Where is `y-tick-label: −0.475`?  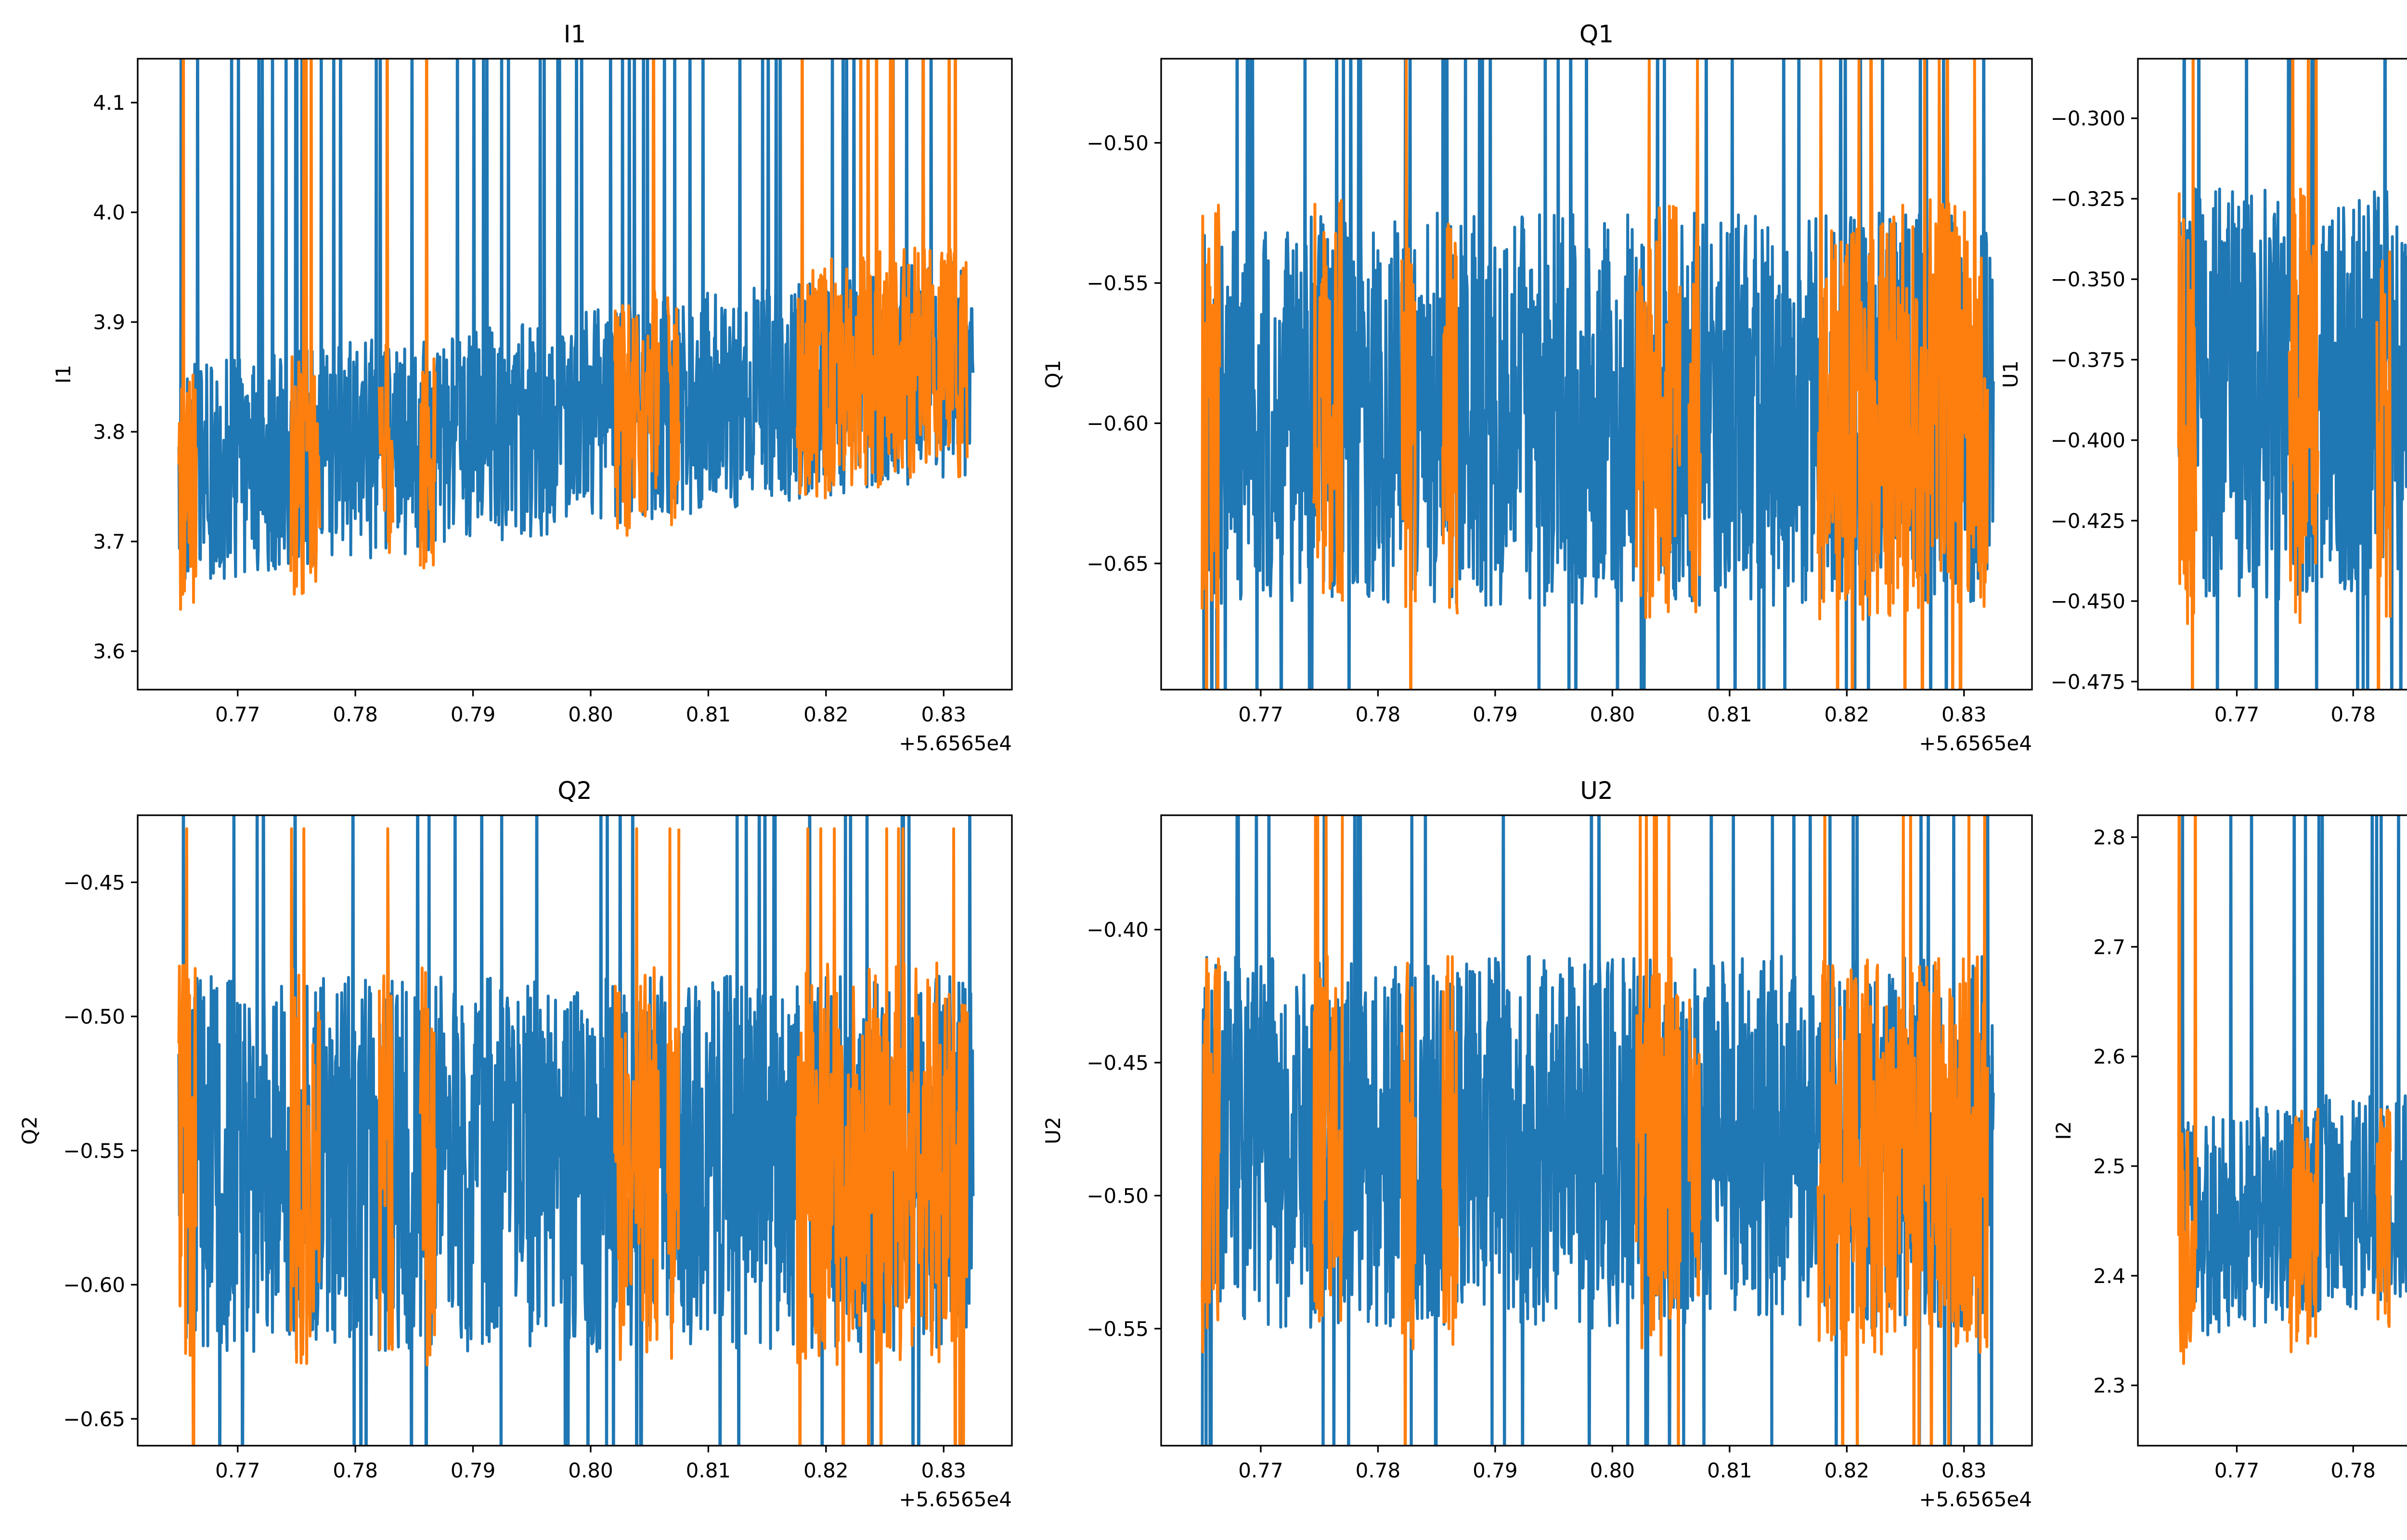
y-tick-label: −0.475 is located at coordinates (2088, 681).